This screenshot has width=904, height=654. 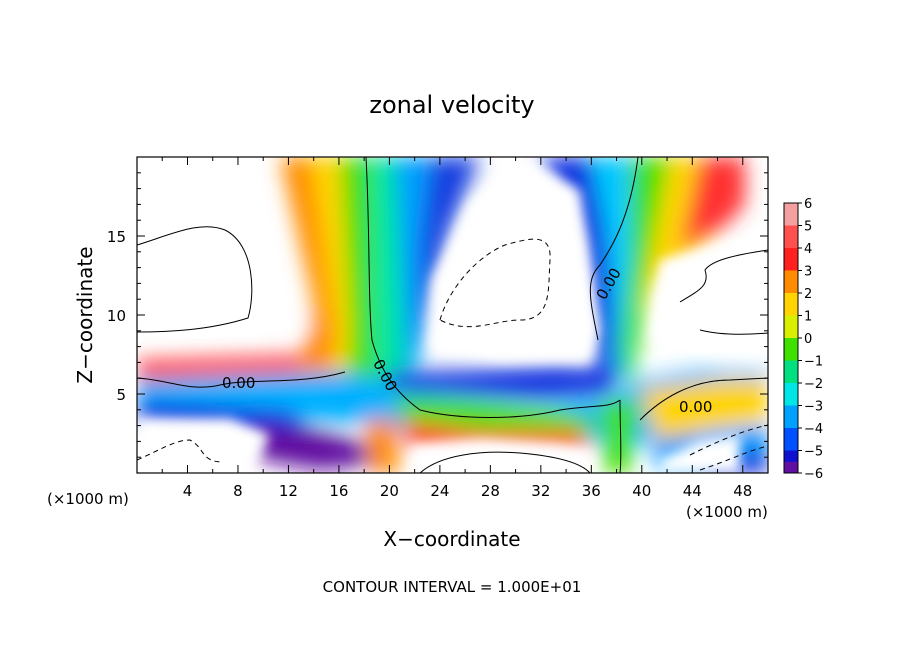 I want to click on colorbar-label: 3, so click(x=808, y=272).